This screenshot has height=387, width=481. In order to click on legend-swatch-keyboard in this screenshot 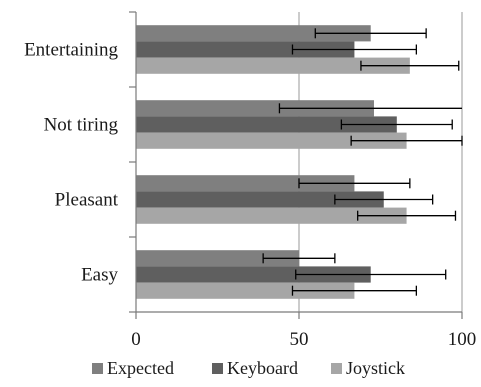, I will do `click(217, 368)`.